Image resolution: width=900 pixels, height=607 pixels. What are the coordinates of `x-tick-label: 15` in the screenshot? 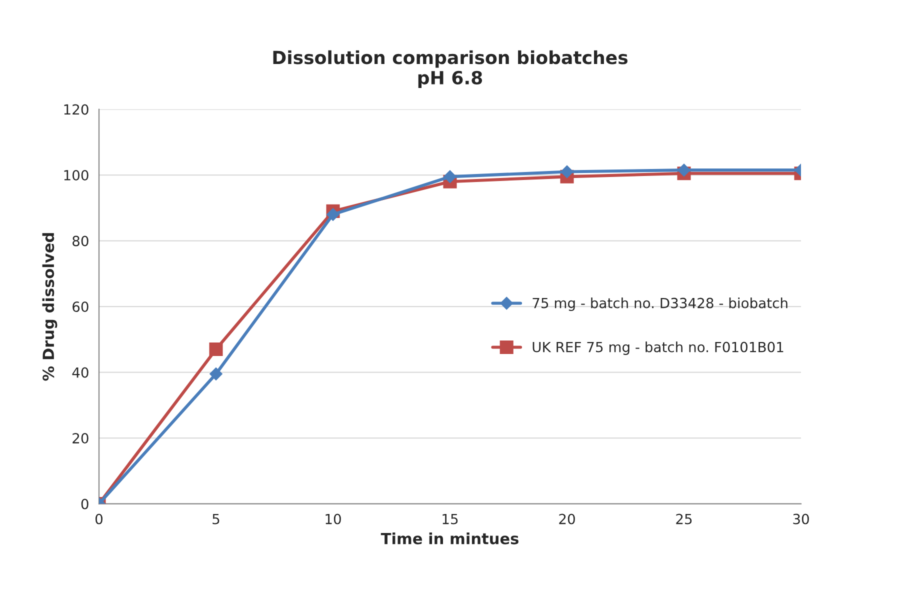 It's located at (450, 519).